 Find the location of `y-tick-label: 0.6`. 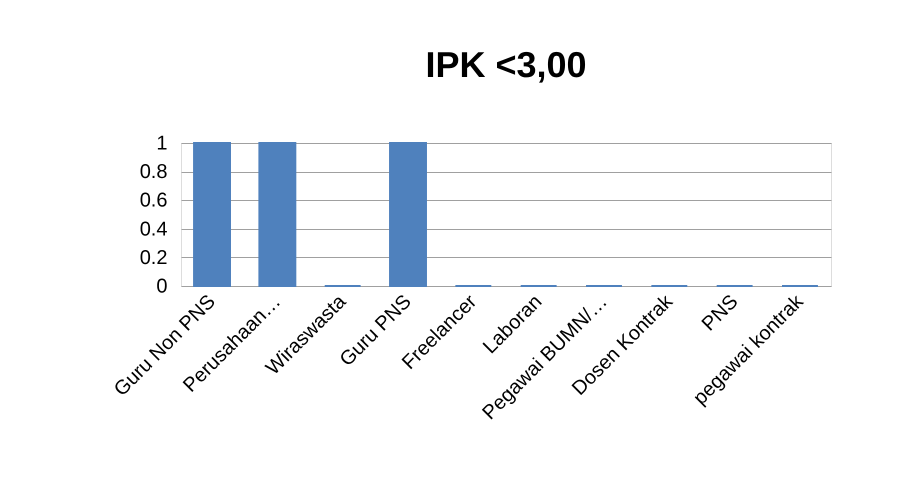

y-tick-label: 0.6 is located at coordinates (154, 201).